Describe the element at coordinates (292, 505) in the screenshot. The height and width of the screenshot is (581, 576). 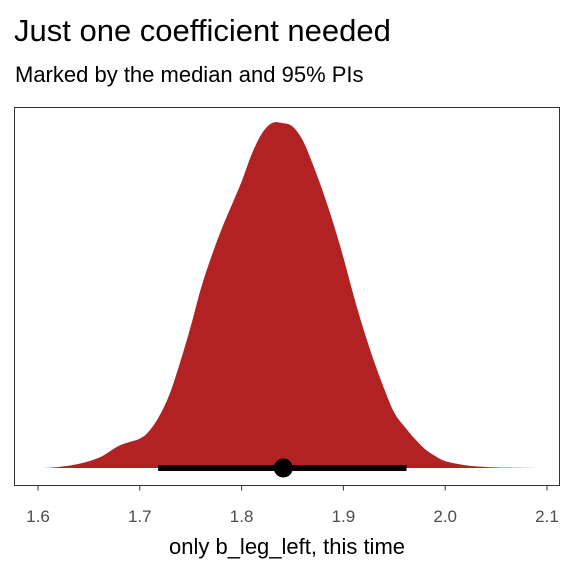
I see `x-axis: 1.6 1.7 1.8 1.9 2.0 2.1` at that location.